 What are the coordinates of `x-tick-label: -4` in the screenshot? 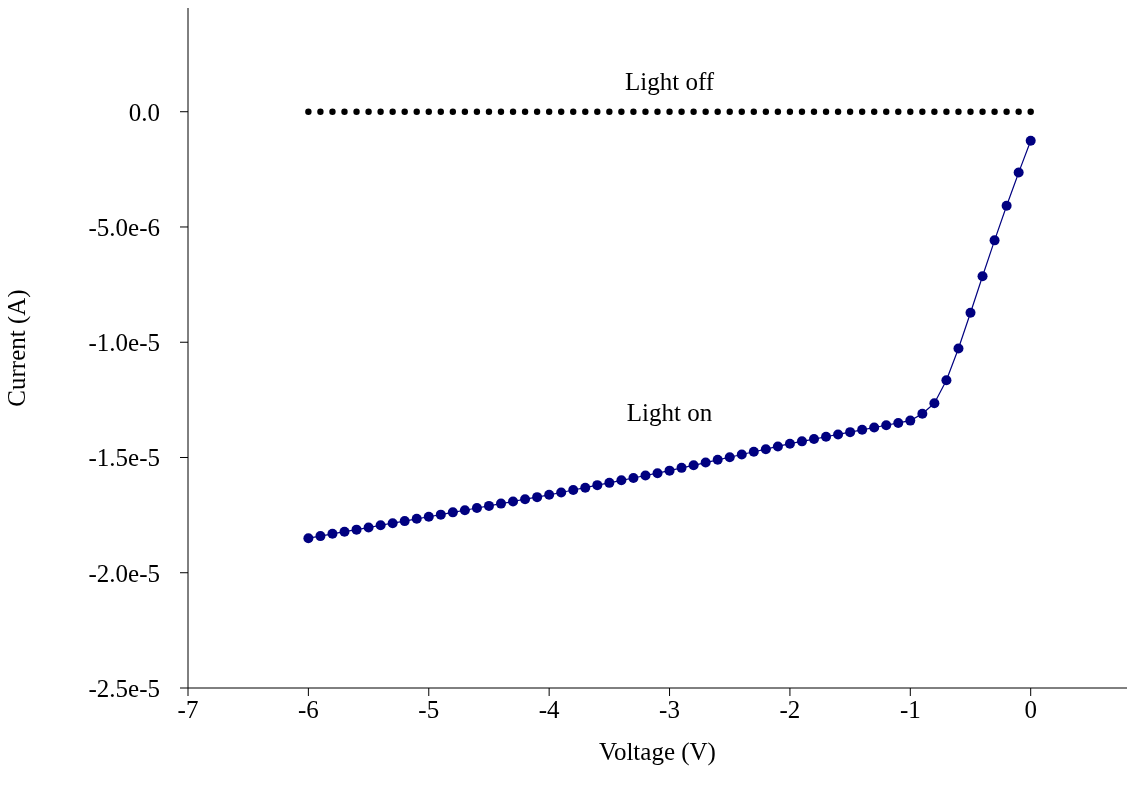 It's located at (549, 709).